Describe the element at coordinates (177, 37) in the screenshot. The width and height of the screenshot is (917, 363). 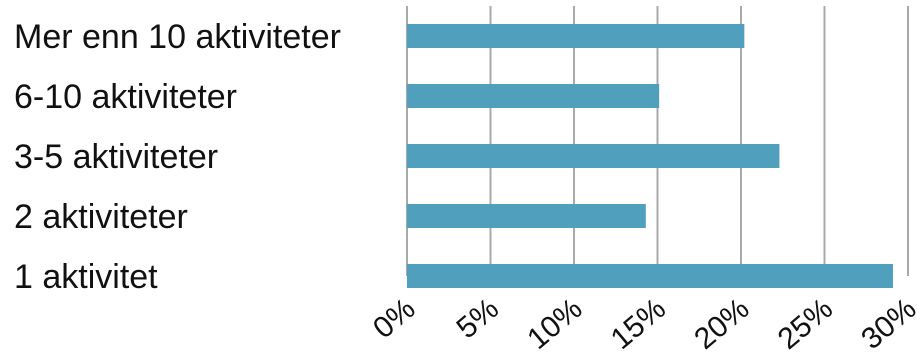
I see `category-label-0: Mer enn 10 aktiviteter` at that location.